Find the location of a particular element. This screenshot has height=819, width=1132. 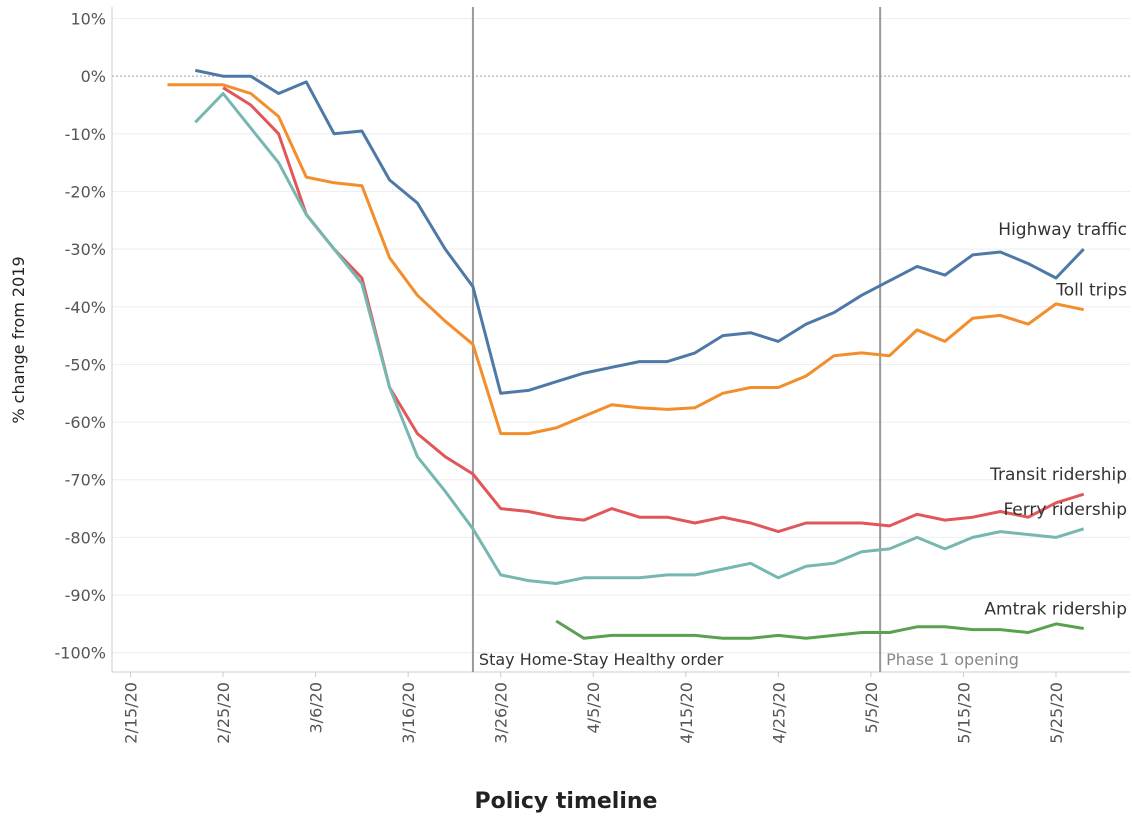

series-label: Highway traffic is located at coordinates (1062, 230).